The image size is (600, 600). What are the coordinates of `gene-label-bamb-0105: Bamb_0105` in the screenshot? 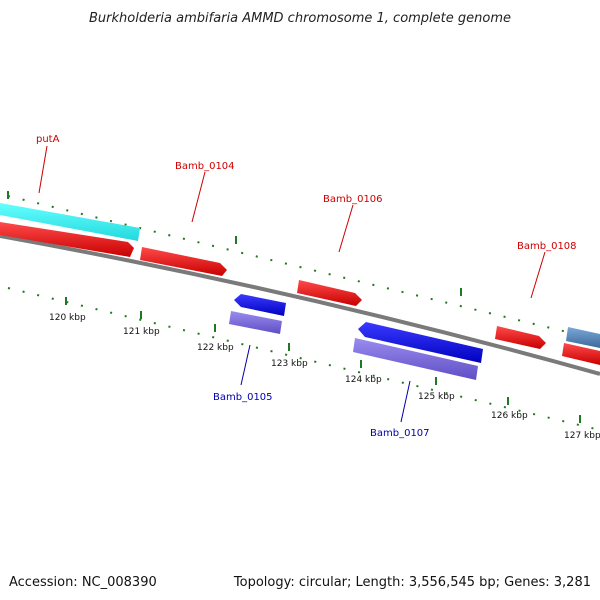 It's located at (243, 397).